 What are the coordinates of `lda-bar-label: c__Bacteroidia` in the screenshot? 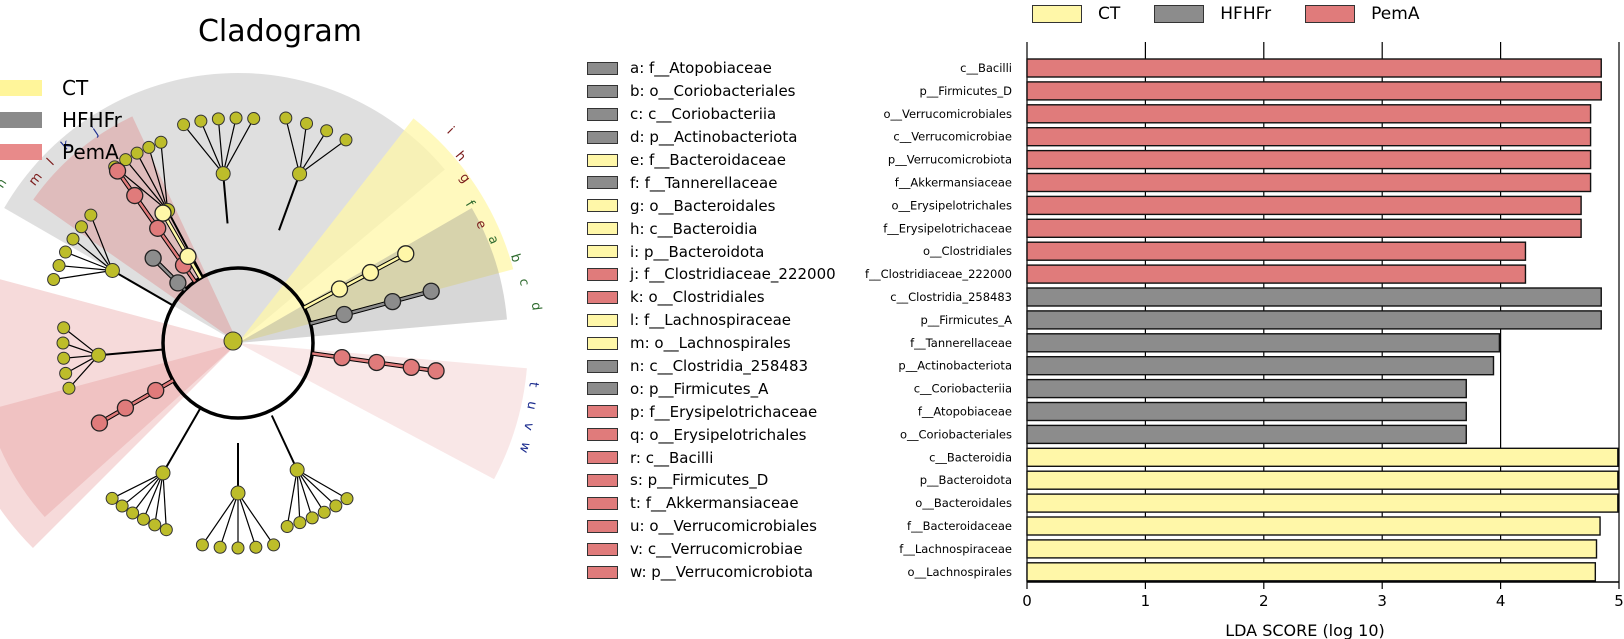 It's located at (970, 457).